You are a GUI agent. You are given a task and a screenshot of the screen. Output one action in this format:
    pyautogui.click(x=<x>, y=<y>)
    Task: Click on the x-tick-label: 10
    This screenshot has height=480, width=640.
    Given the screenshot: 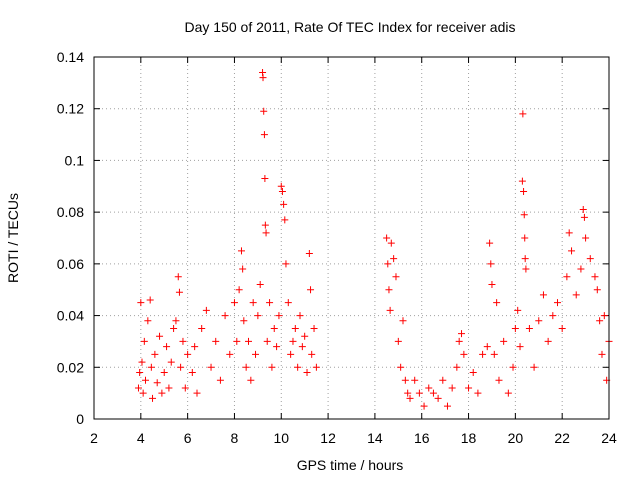 What is the action you would take?
    pyautogui.click(x=281, y=438)
    